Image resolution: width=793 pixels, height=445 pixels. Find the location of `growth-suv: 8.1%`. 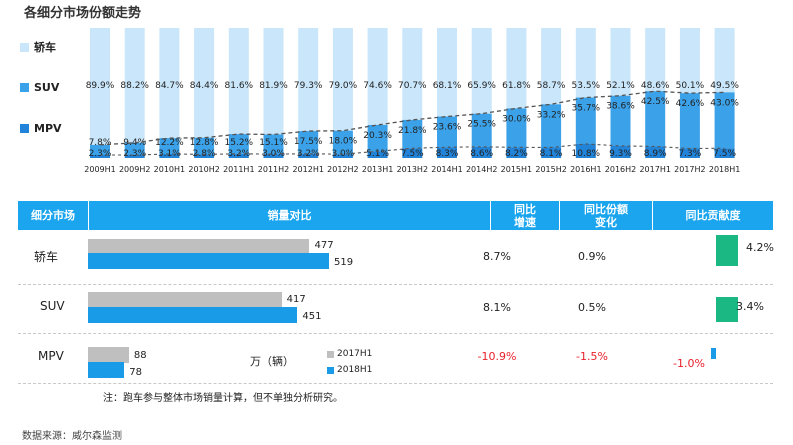

growth-suv: 8.1% is located at coordinates (497, 307).